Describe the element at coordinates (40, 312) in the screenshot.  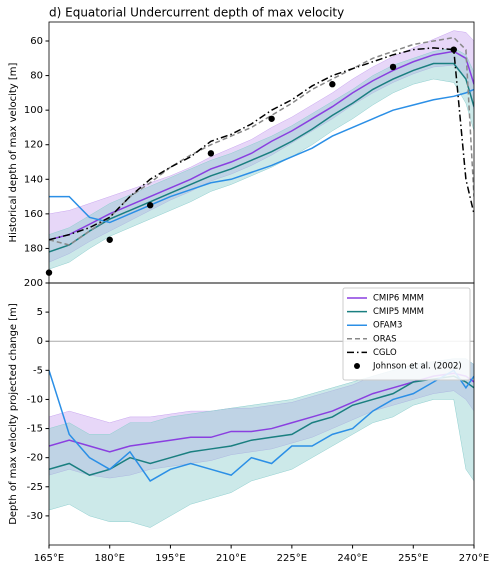
I see `y-tick-label: 5` at that location.